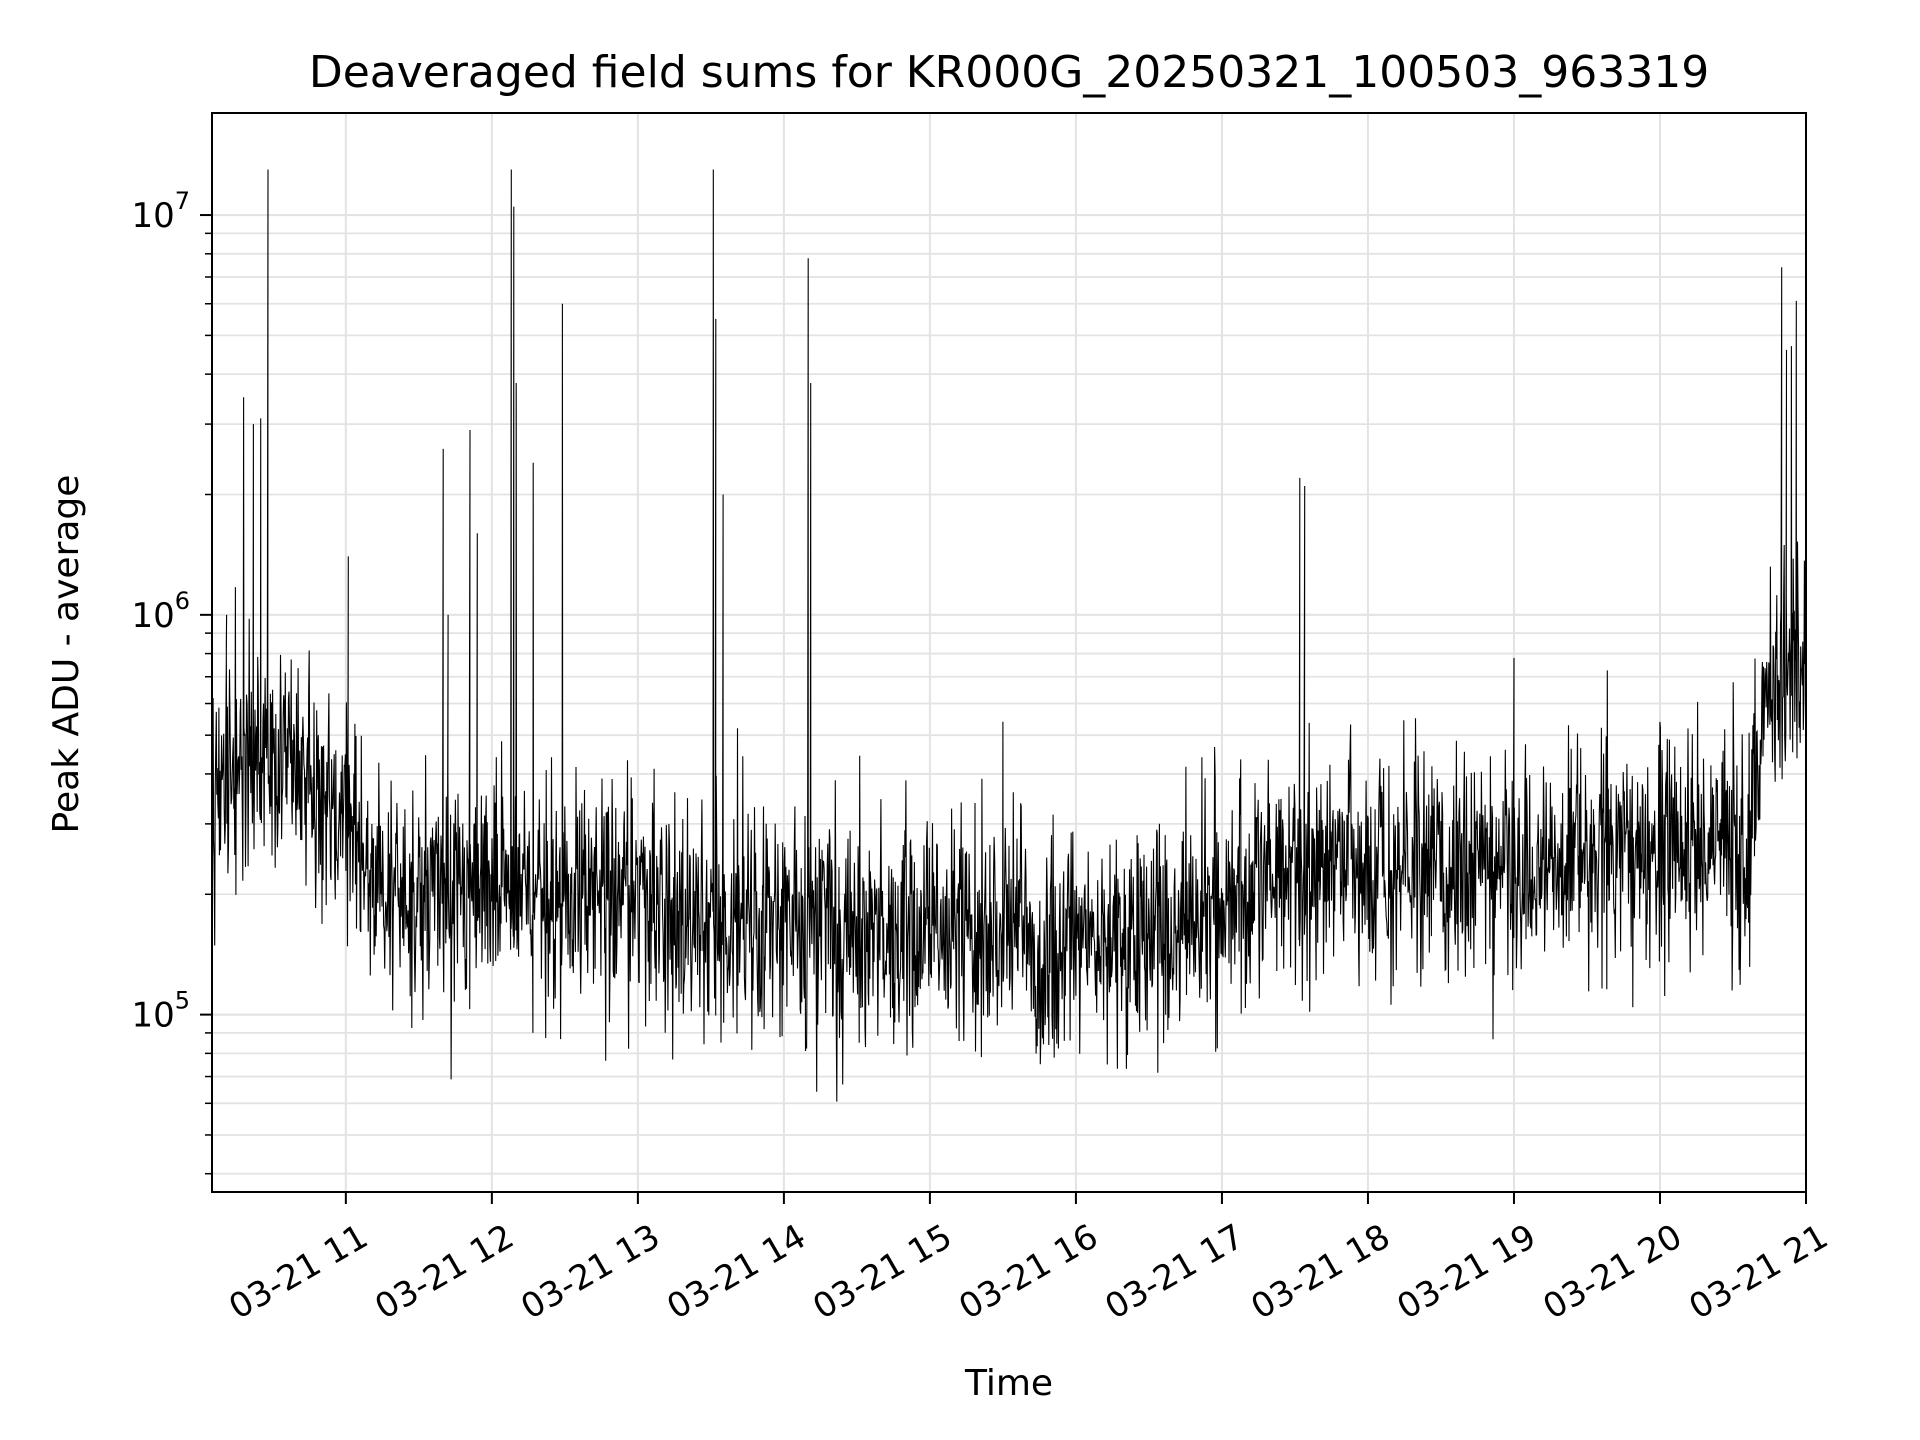  I want to click on y-tick-label: 10⁷, so click(160, 211).